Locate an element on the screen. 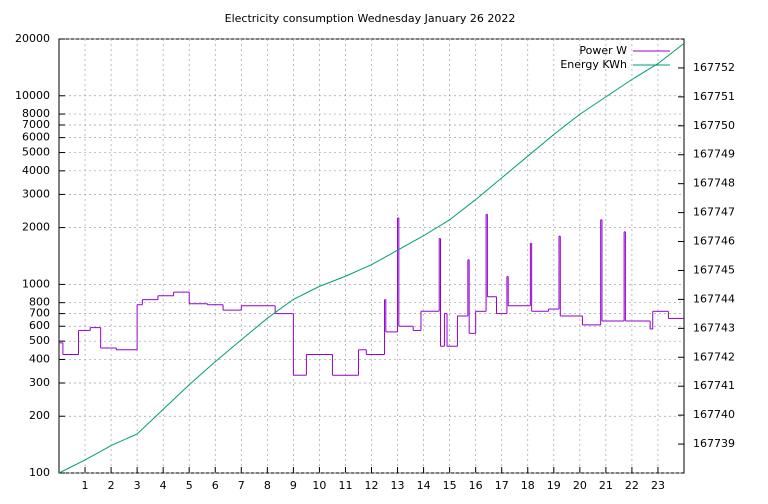 The width and height of the screenshot is (768, 504). x-tick-label: 2 is located at coordinates (111, 485).